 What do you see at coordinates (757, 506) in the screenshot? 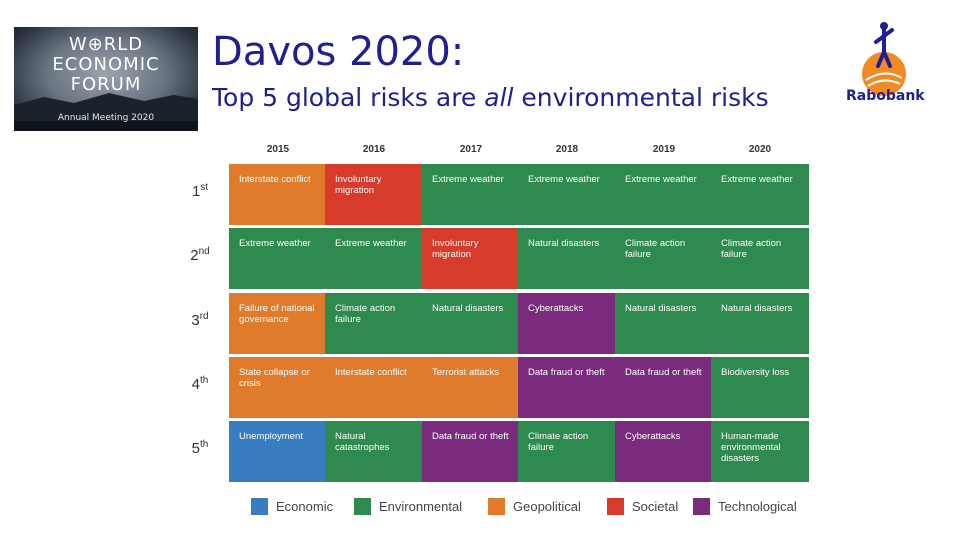
I see `legend-label: Technological` at bounding box center [757, 506].